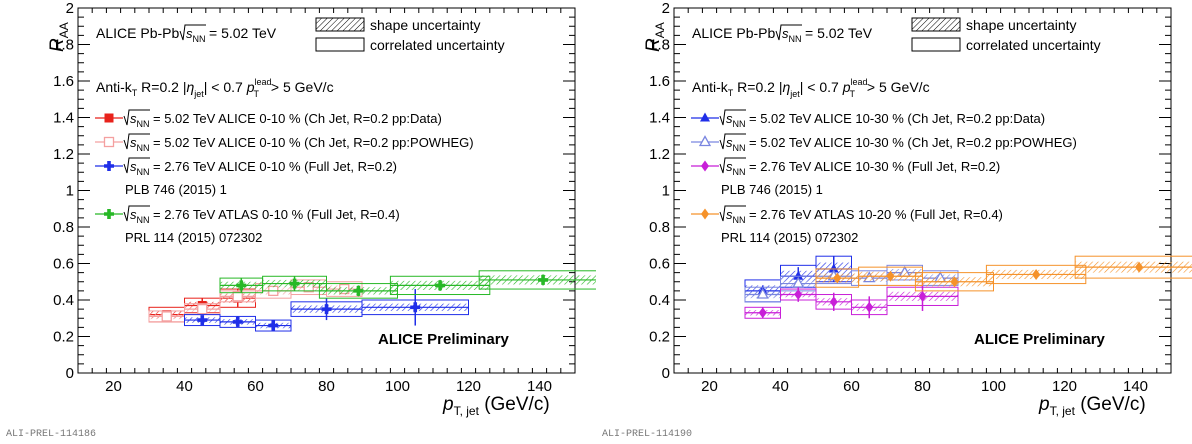 The image size is (1192, 444). I want to click on figure-id-left: ALI-PREL-114186, so click(51, 434).